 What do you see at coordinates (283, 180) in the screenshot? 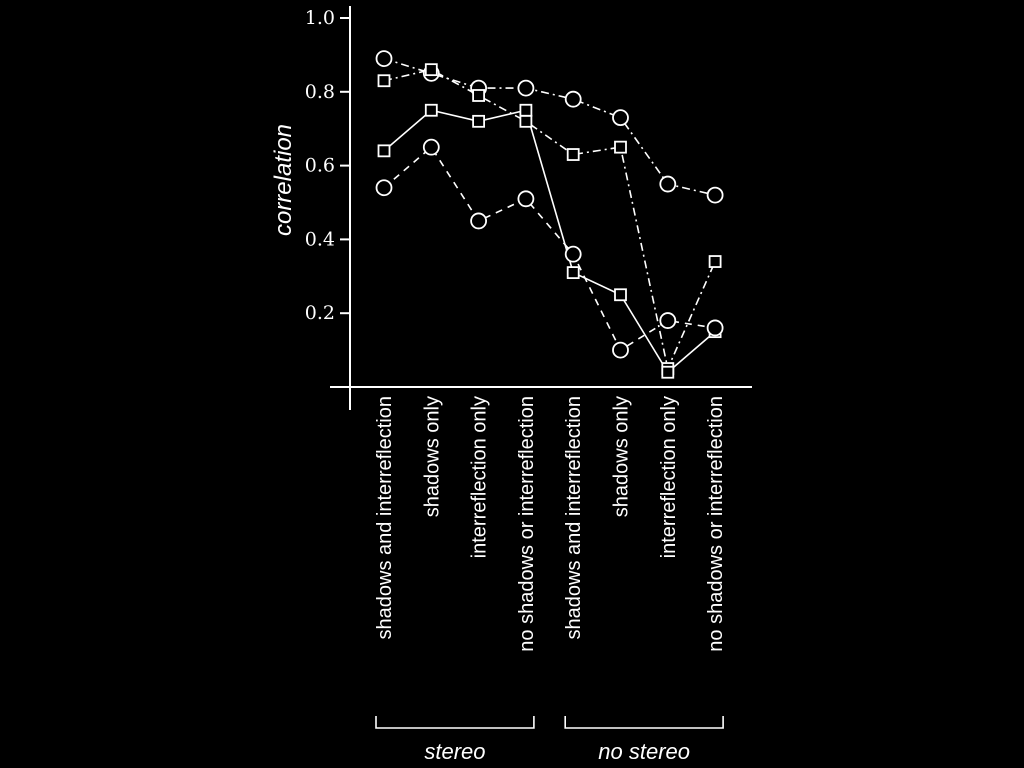
I see `y-axis-label: correlation` at bounding box center [283, 180].